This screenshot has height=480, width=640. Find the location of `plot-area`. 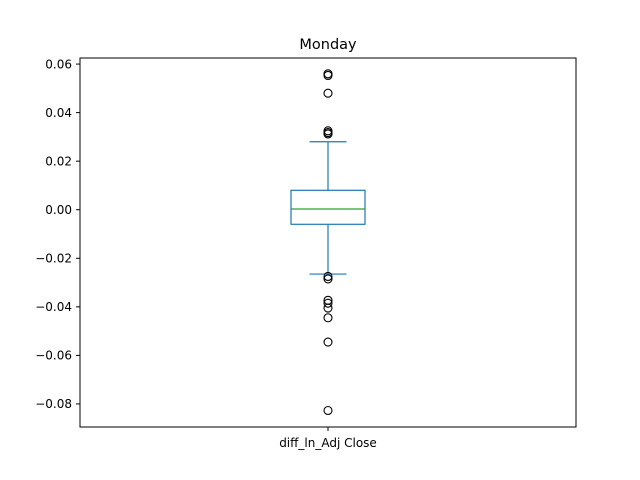

plot-area is located at coordinates (328, 242).